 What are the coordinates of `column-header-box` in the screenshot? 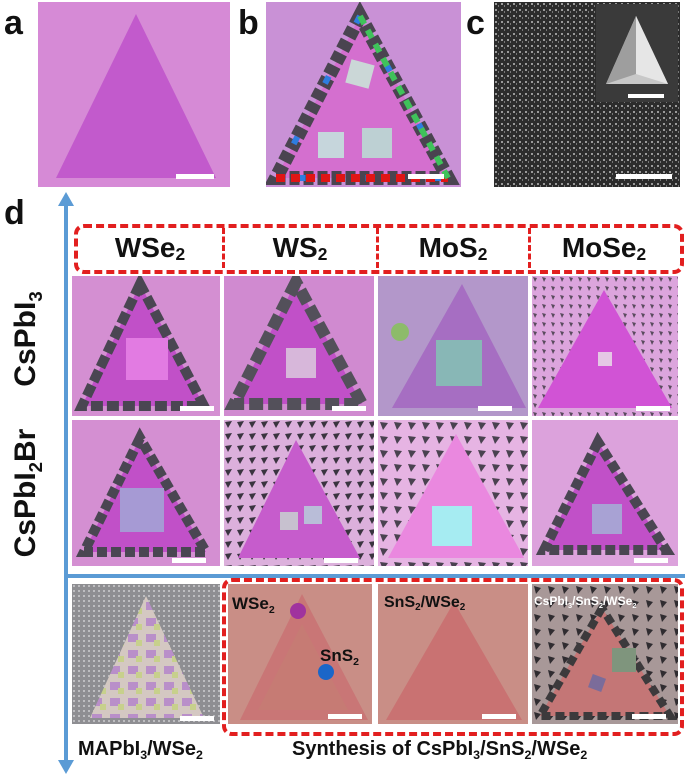 It's located at (379, 249).